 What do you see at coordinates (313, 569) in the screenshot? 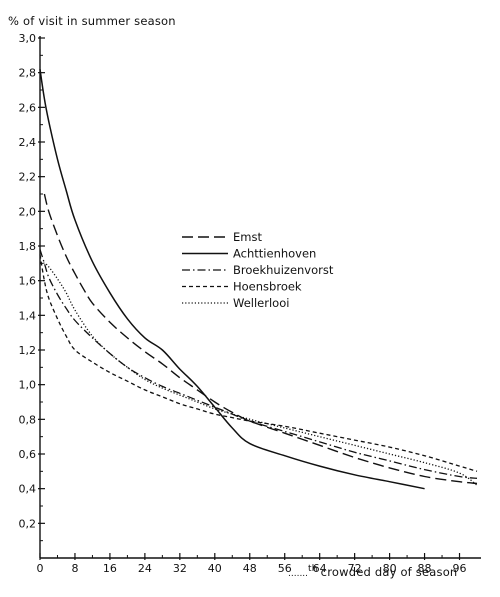
I see `x-axis-label-suffix: th` at bounding box center [313, 569].